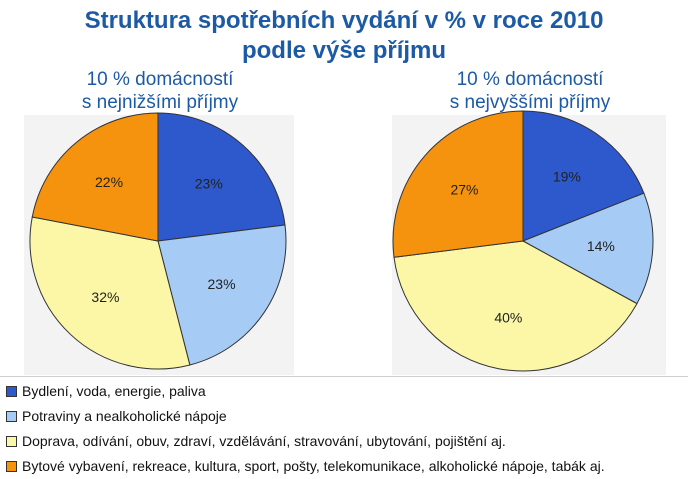 The height and width of the screenshot is (479, 688). Describe the element at coordinates (11, 441) in the screenshot. I see `legend-swatch-doprava` at that location.